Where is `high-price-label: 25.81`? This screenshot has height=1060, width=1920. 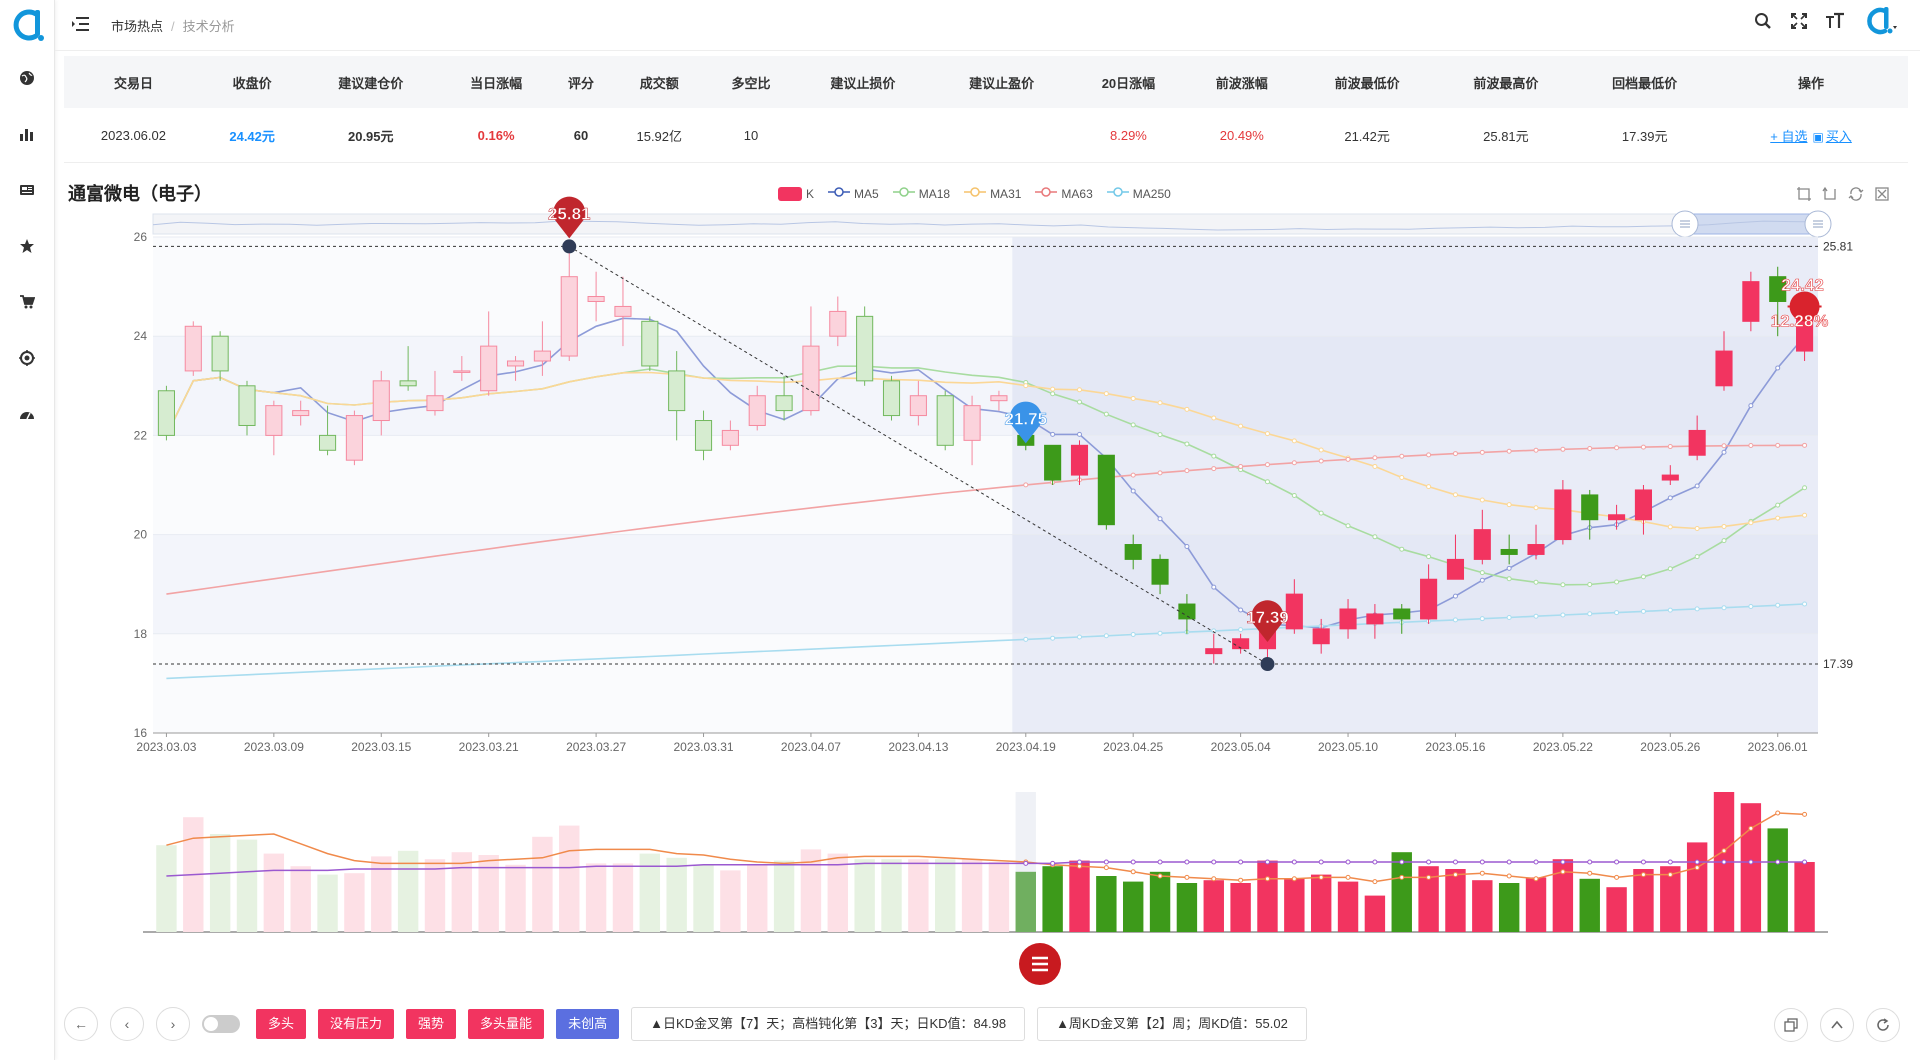 high-price-label: 25.81 is located at coordinates (1838, 246).